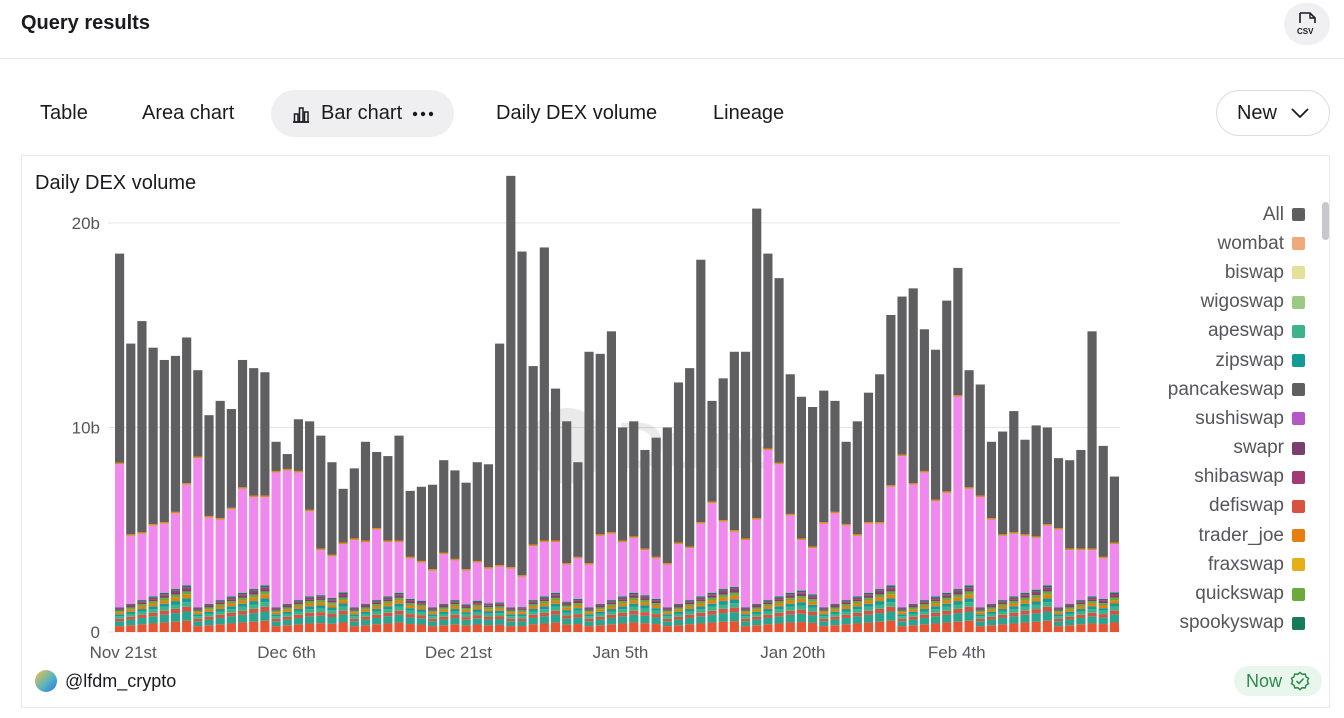  I want to click on legend-item: wigoswap, so click(1232, 302).